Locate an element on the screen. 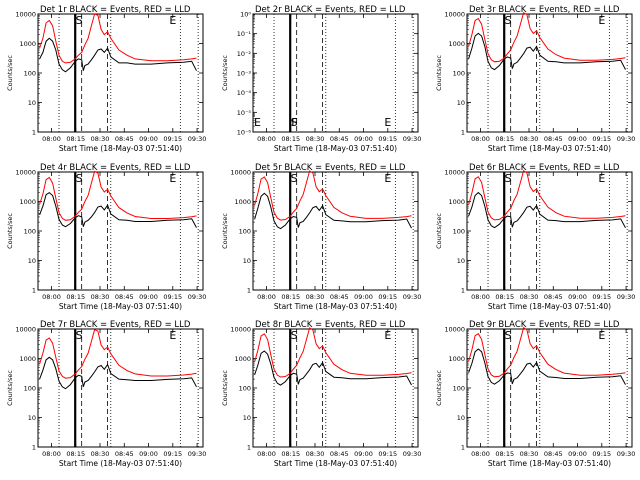 This screenshot has height=480, width=640. y-tick-label: 10⁻¹ is located at coordinates (244, 34).